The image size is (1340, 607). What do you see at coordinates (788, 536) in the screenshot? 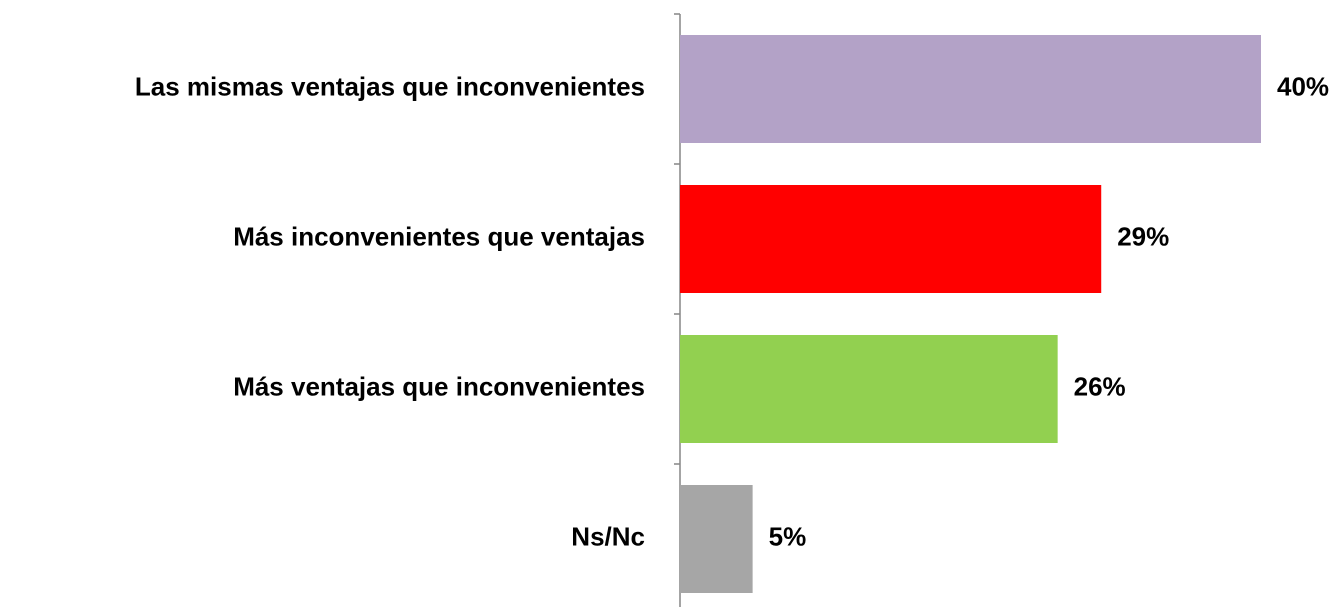
I see `value-label: 5%` at bounding box center [788, 536].